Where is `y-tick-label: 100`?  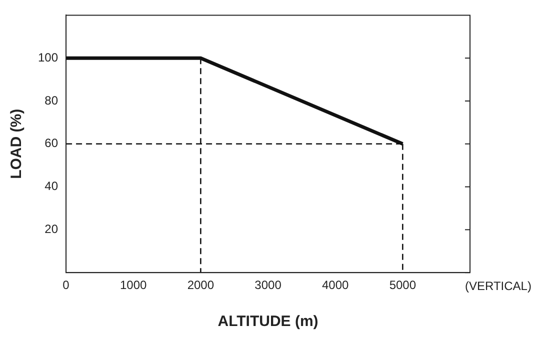
y-tick-label: 100 is located at coordinates (48, 57).